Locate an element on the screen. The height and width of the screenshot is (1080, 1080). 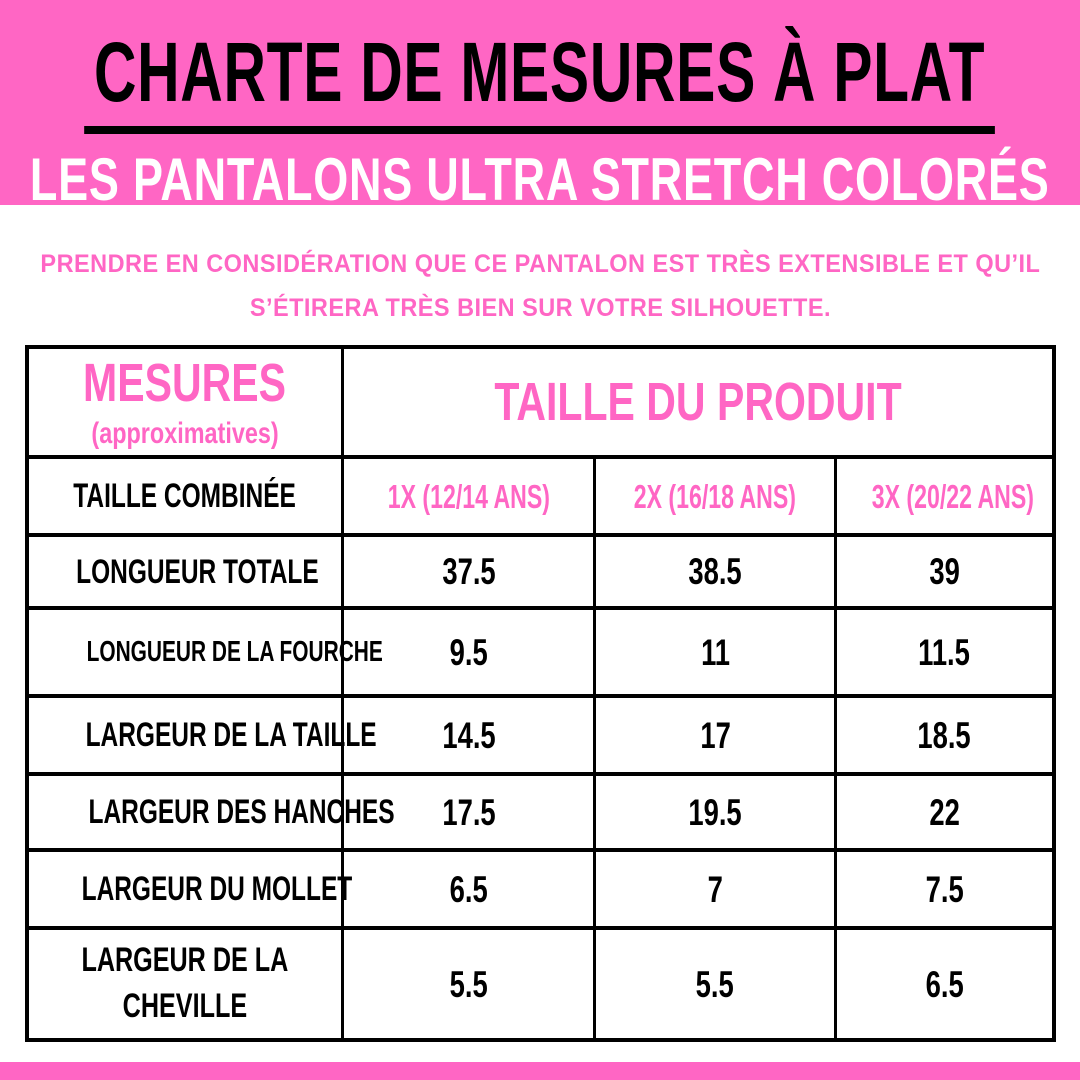
size-3x-cell: 3X (20/22 ANS) is located at coordinates (944, 496).